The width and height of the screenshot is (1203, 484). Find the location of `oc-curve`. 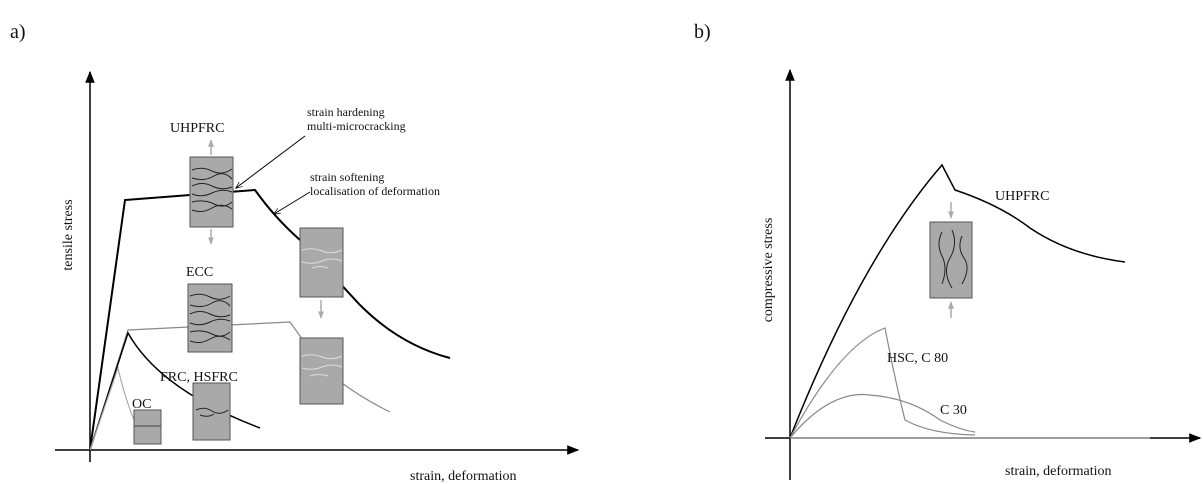

oc-curve is located at coordinates (112, 408).